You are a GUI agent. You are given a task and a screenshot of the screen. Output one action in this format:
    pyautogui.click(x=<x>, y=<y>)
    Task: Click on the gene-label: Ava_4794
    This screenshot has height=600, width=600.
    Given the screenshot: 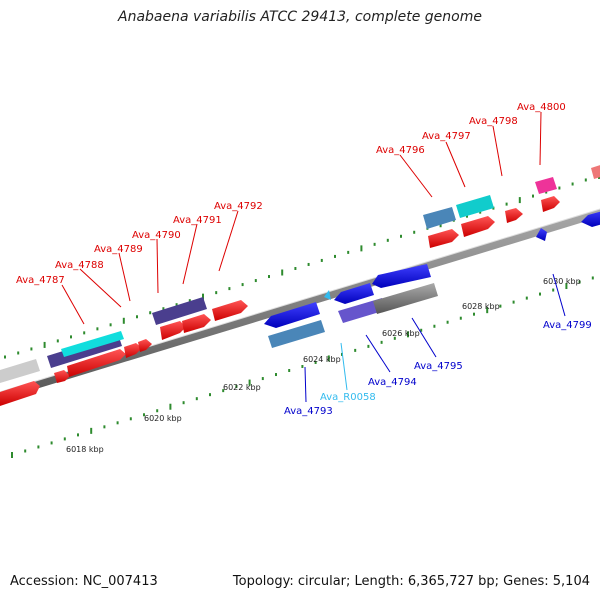 What is the action you would take?
    pyautogui.click(x=392, y=382)
    